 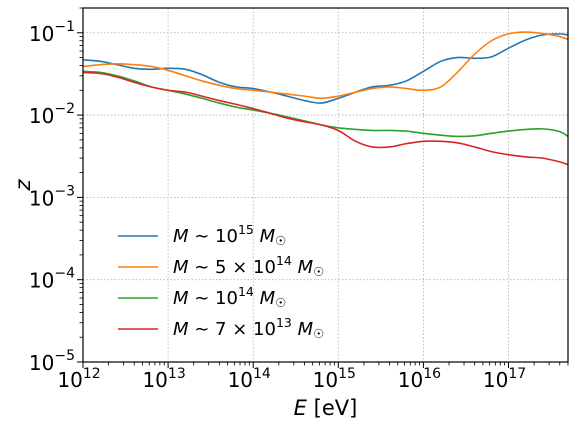 I want to click on legend-label: M ∼ 7 × 1013 M☉, so click(x=248, y=328).